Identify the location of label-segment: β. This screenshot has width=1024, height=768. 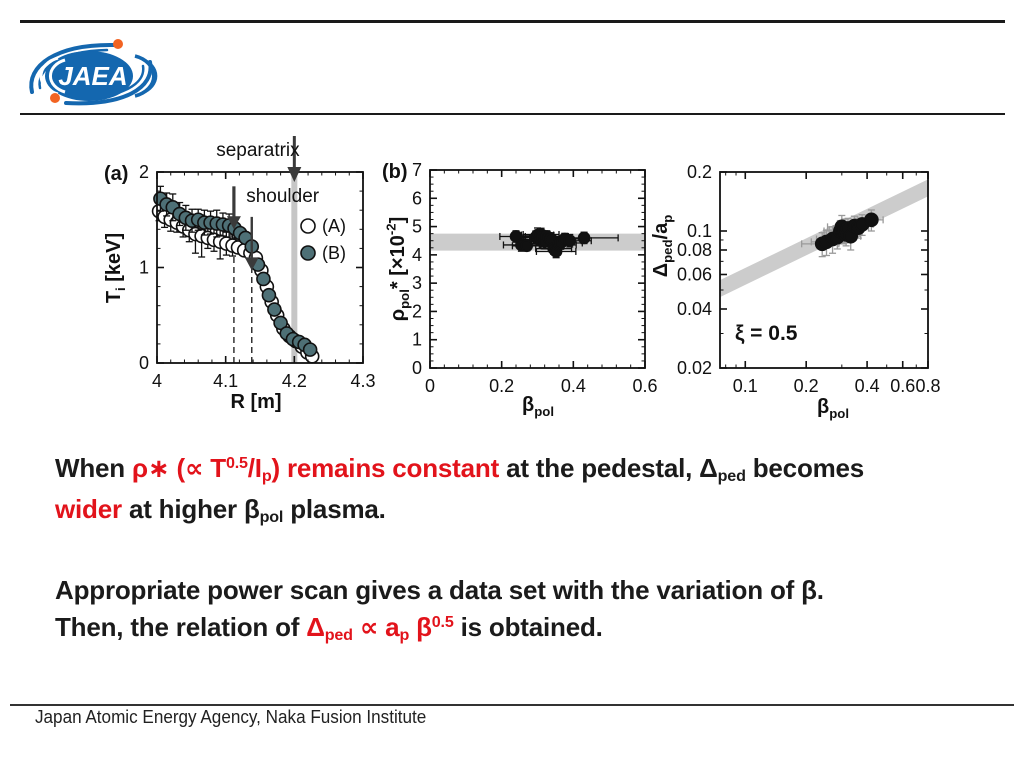
(823, 407).